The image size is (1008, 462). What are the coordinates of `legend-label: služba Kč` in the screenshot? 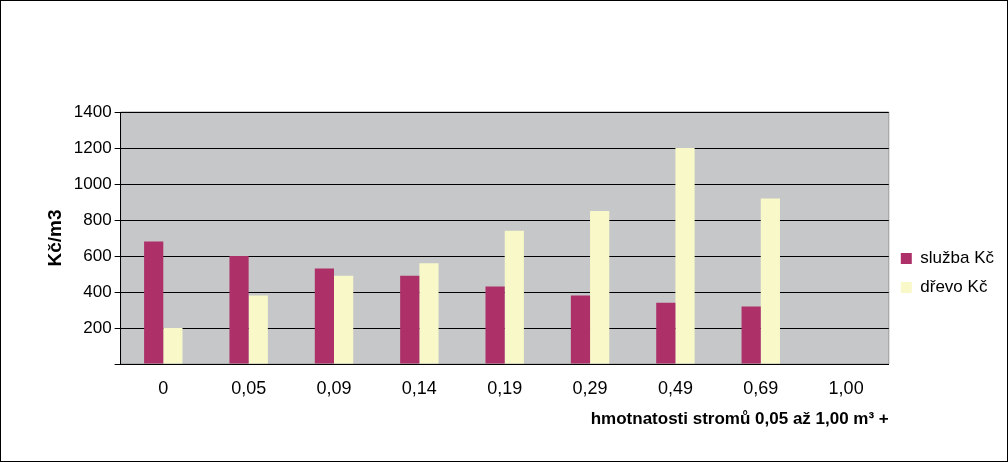 It's located at (957, 258).